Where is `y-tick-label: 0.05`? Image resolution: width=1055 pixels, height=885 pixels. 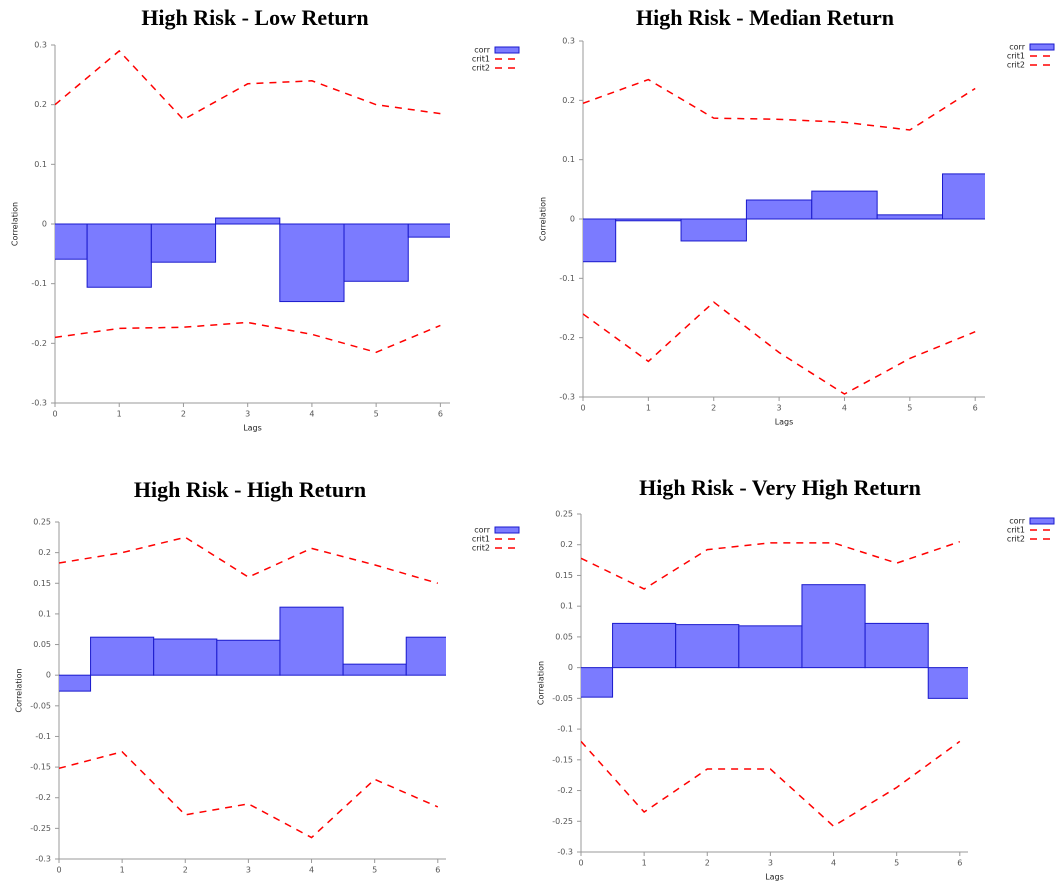 y-tick-label: 0.05 is located at coordinates (42, 644).